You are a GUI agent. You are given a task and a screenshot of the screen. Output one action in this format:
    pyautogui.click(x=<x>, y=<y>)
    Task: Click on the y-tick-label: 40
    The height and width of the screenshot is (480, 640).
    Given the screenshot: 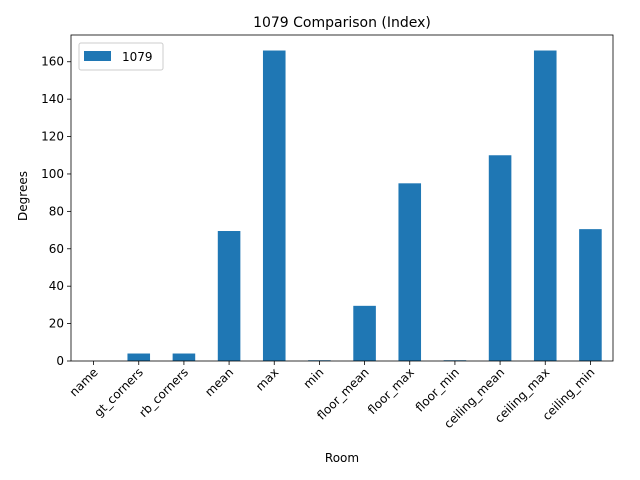 What is the action you would take?
    pyautogui.click(x=56, y=286)
    